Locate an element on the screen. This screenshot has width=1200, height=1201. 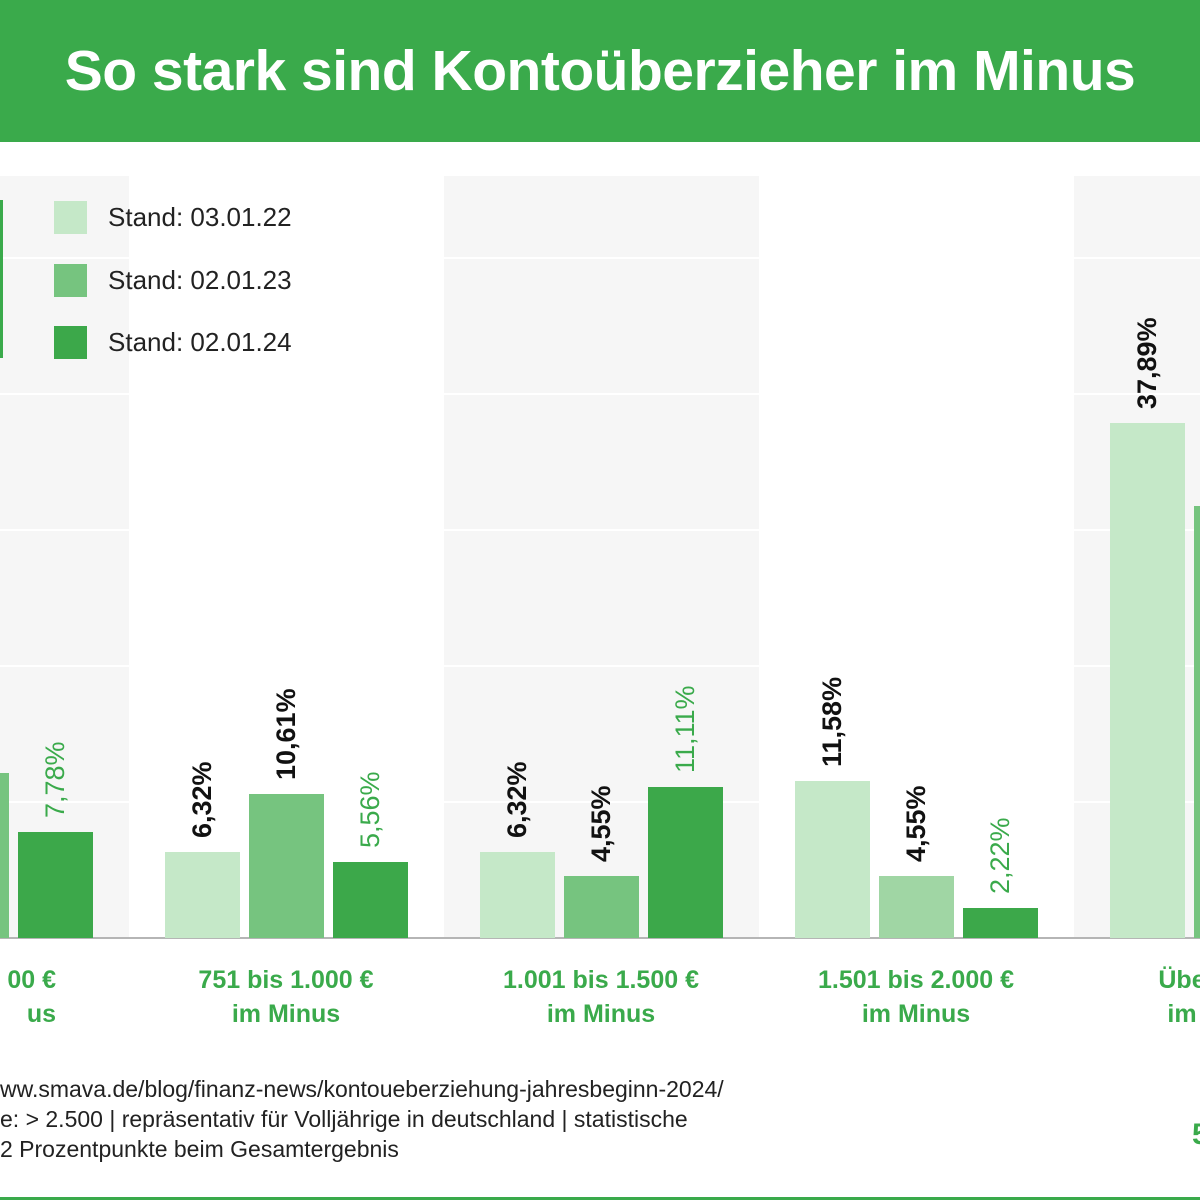
data-label: 11,58% is located at coordinates (832, 721).